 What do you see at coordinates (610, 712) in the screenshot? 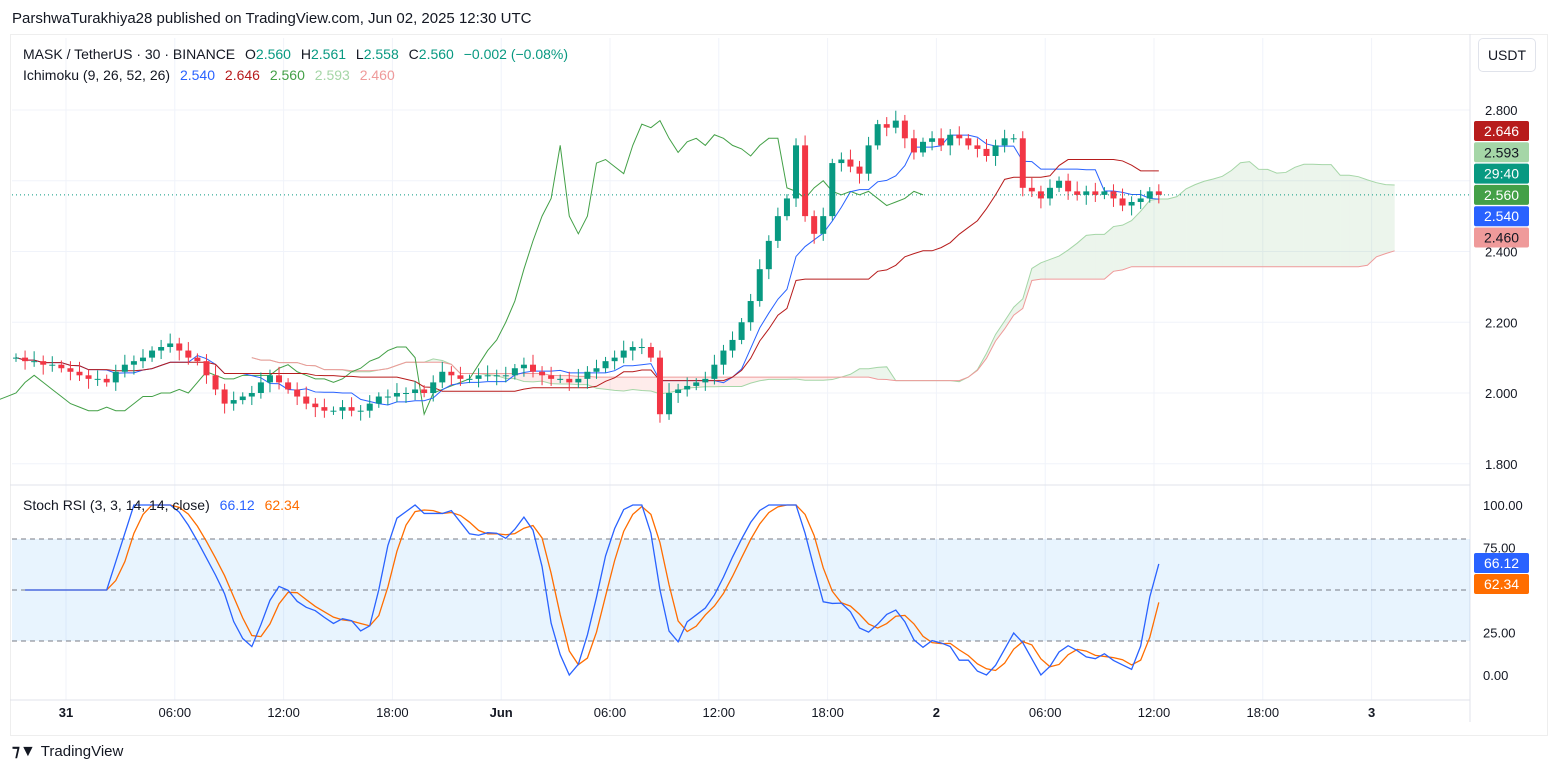
I see `time-tick-label: 06:00` at bounding box center [610, 712].